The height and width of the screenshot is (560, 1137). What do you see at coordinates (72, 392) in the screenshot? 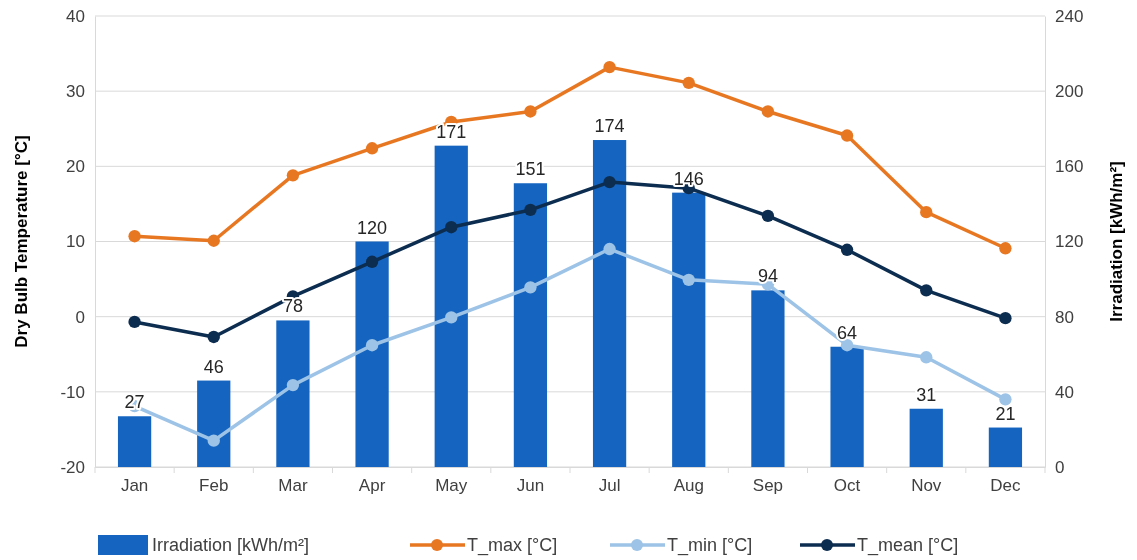
I see `y-tick-label: -10` at bounding box center [72, 392].